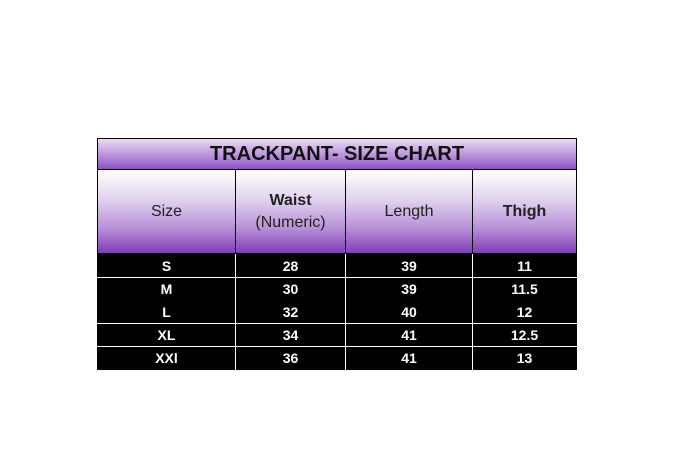 The image size is (694, 462). Describe the element at coordinates (290, 222) in the screenshot. I see `header-line: (Numeric)` at that location.